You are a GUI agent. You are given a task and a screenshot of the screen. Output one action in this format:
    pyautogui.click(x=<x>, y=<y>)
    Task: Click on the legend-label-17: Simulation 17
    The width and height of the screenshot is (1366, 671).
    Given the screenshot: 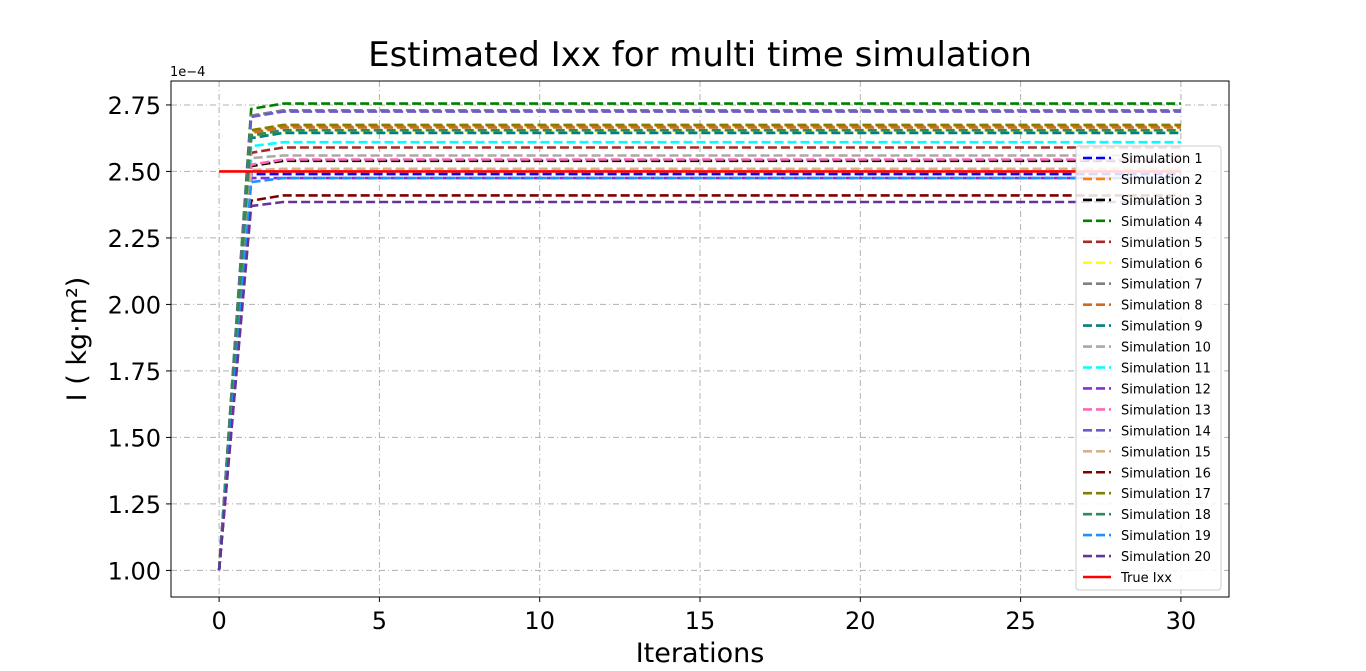 What is the action you would take?
    pyautogui.click(x=1166, y=494)
    